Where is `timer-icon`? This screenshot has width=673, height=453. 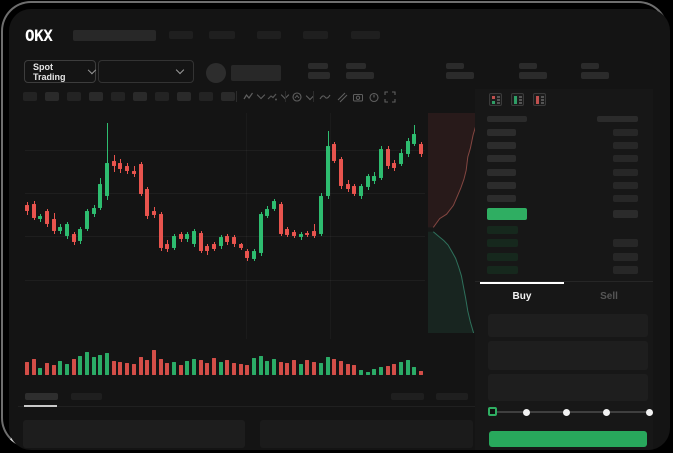 timer-icon is located at coordinates (374, 97).